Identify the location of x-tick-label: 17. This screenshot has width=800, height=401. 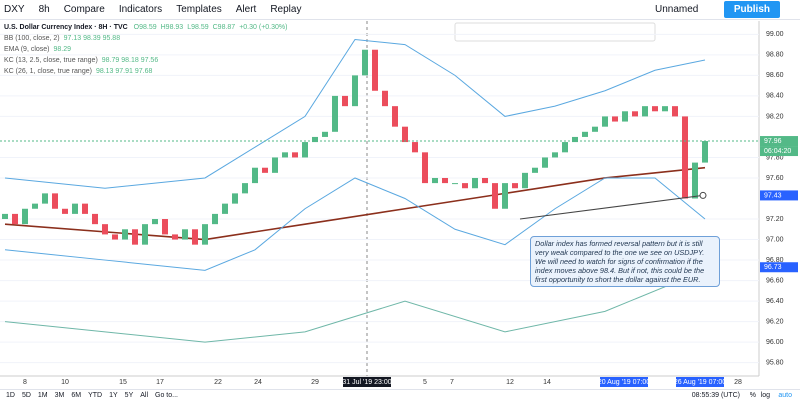
(160, 382).